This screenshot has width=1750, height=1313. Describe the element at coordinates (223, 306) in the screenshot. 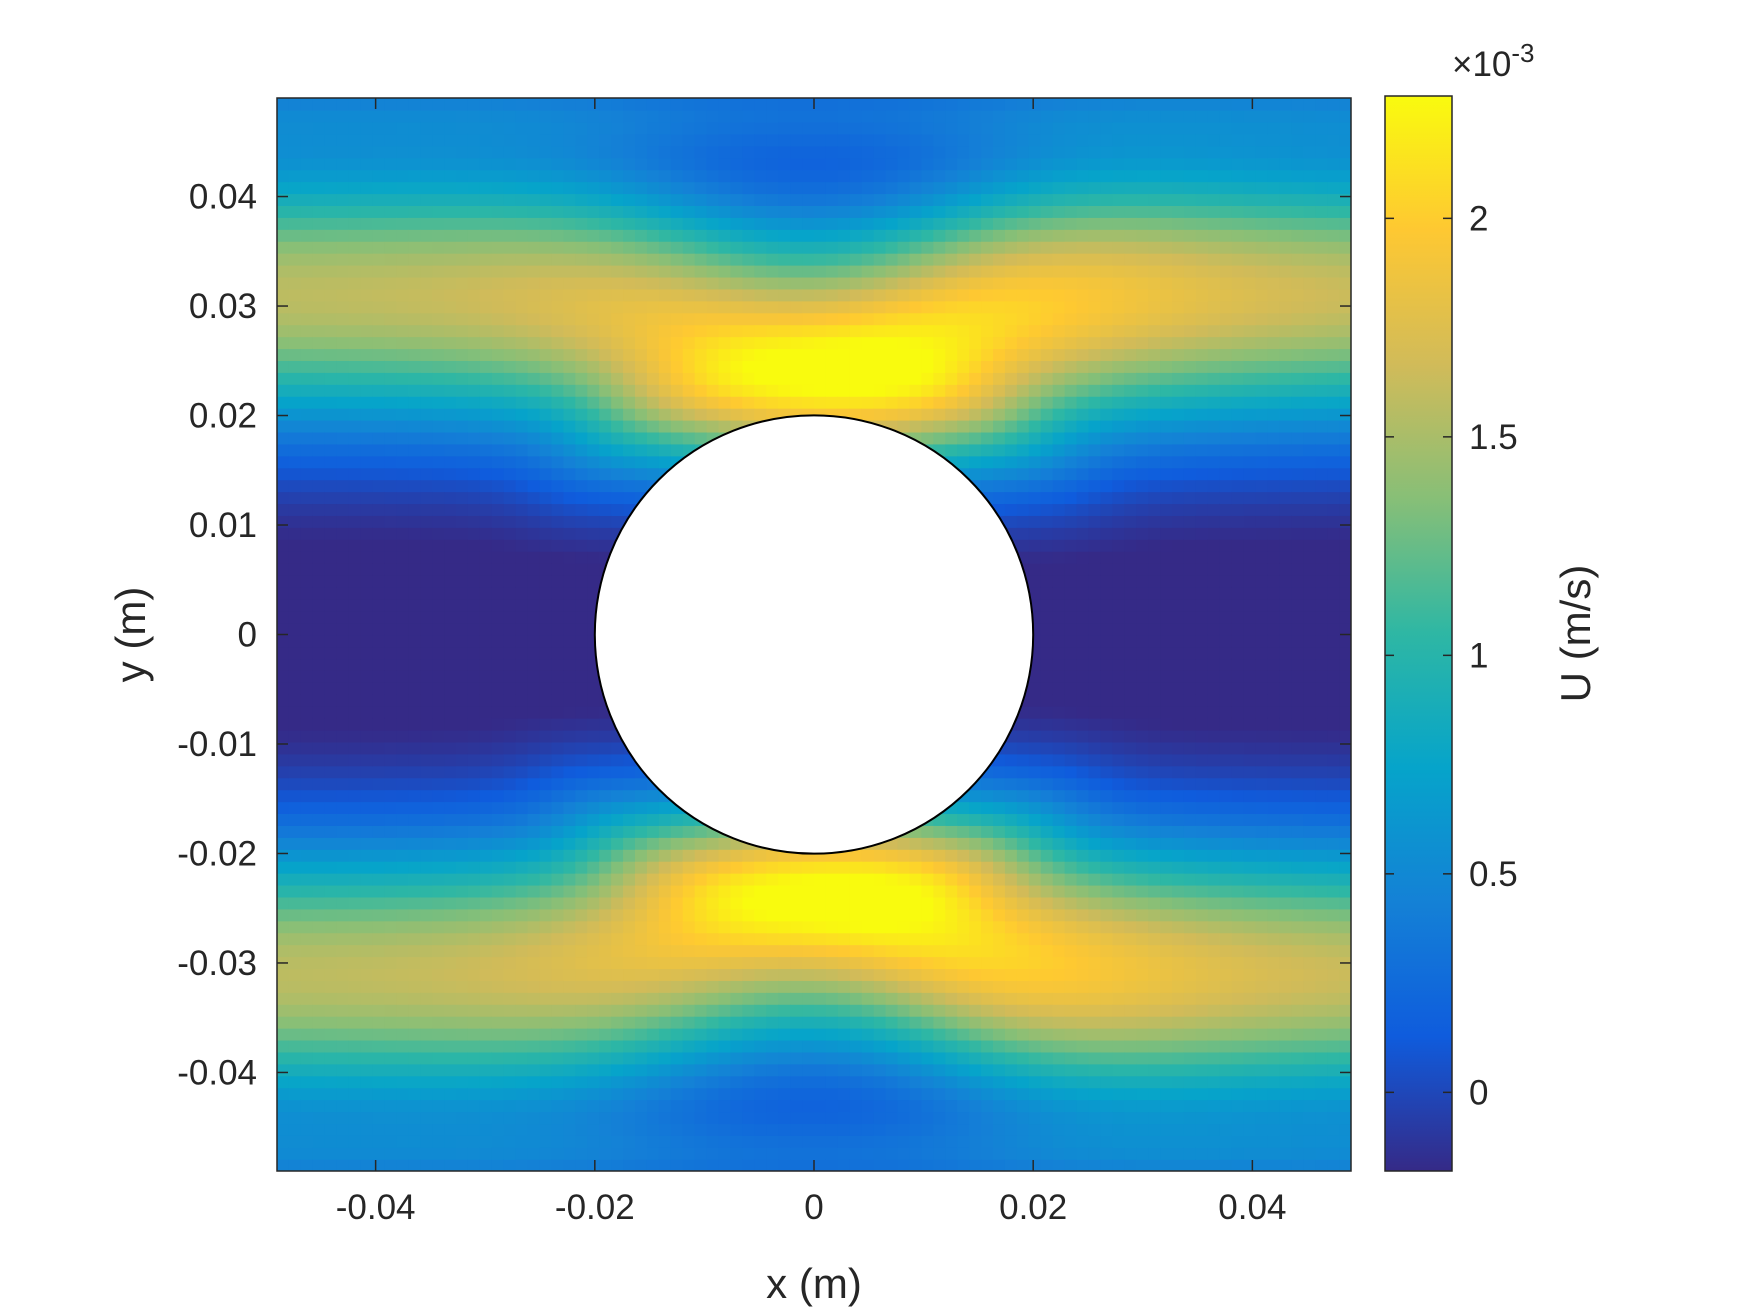

I see `y-tick-label: 0.03` at that location.